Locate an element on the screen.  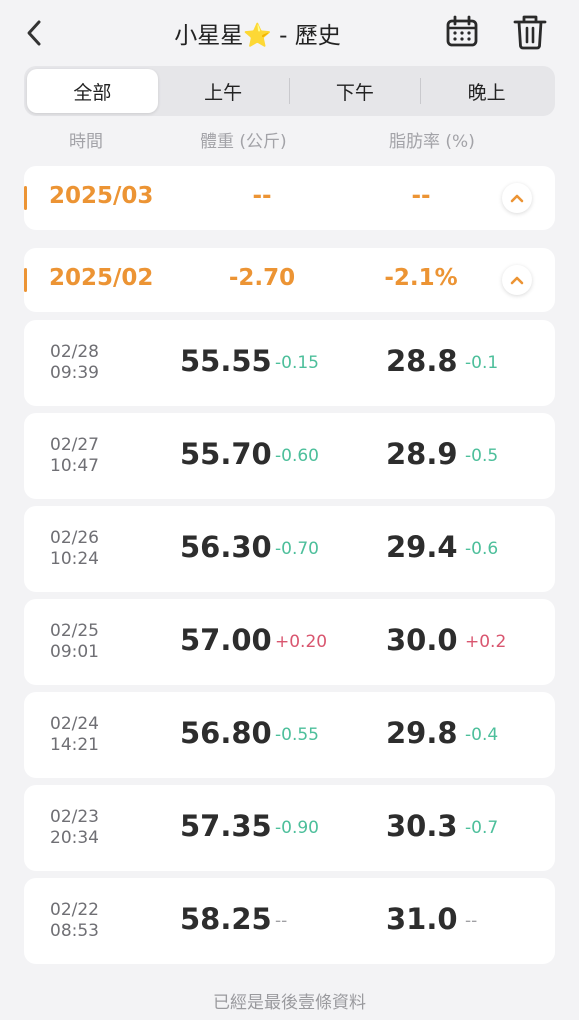
record-weight-diff: -0.90 is located at coordinates (297, 828).